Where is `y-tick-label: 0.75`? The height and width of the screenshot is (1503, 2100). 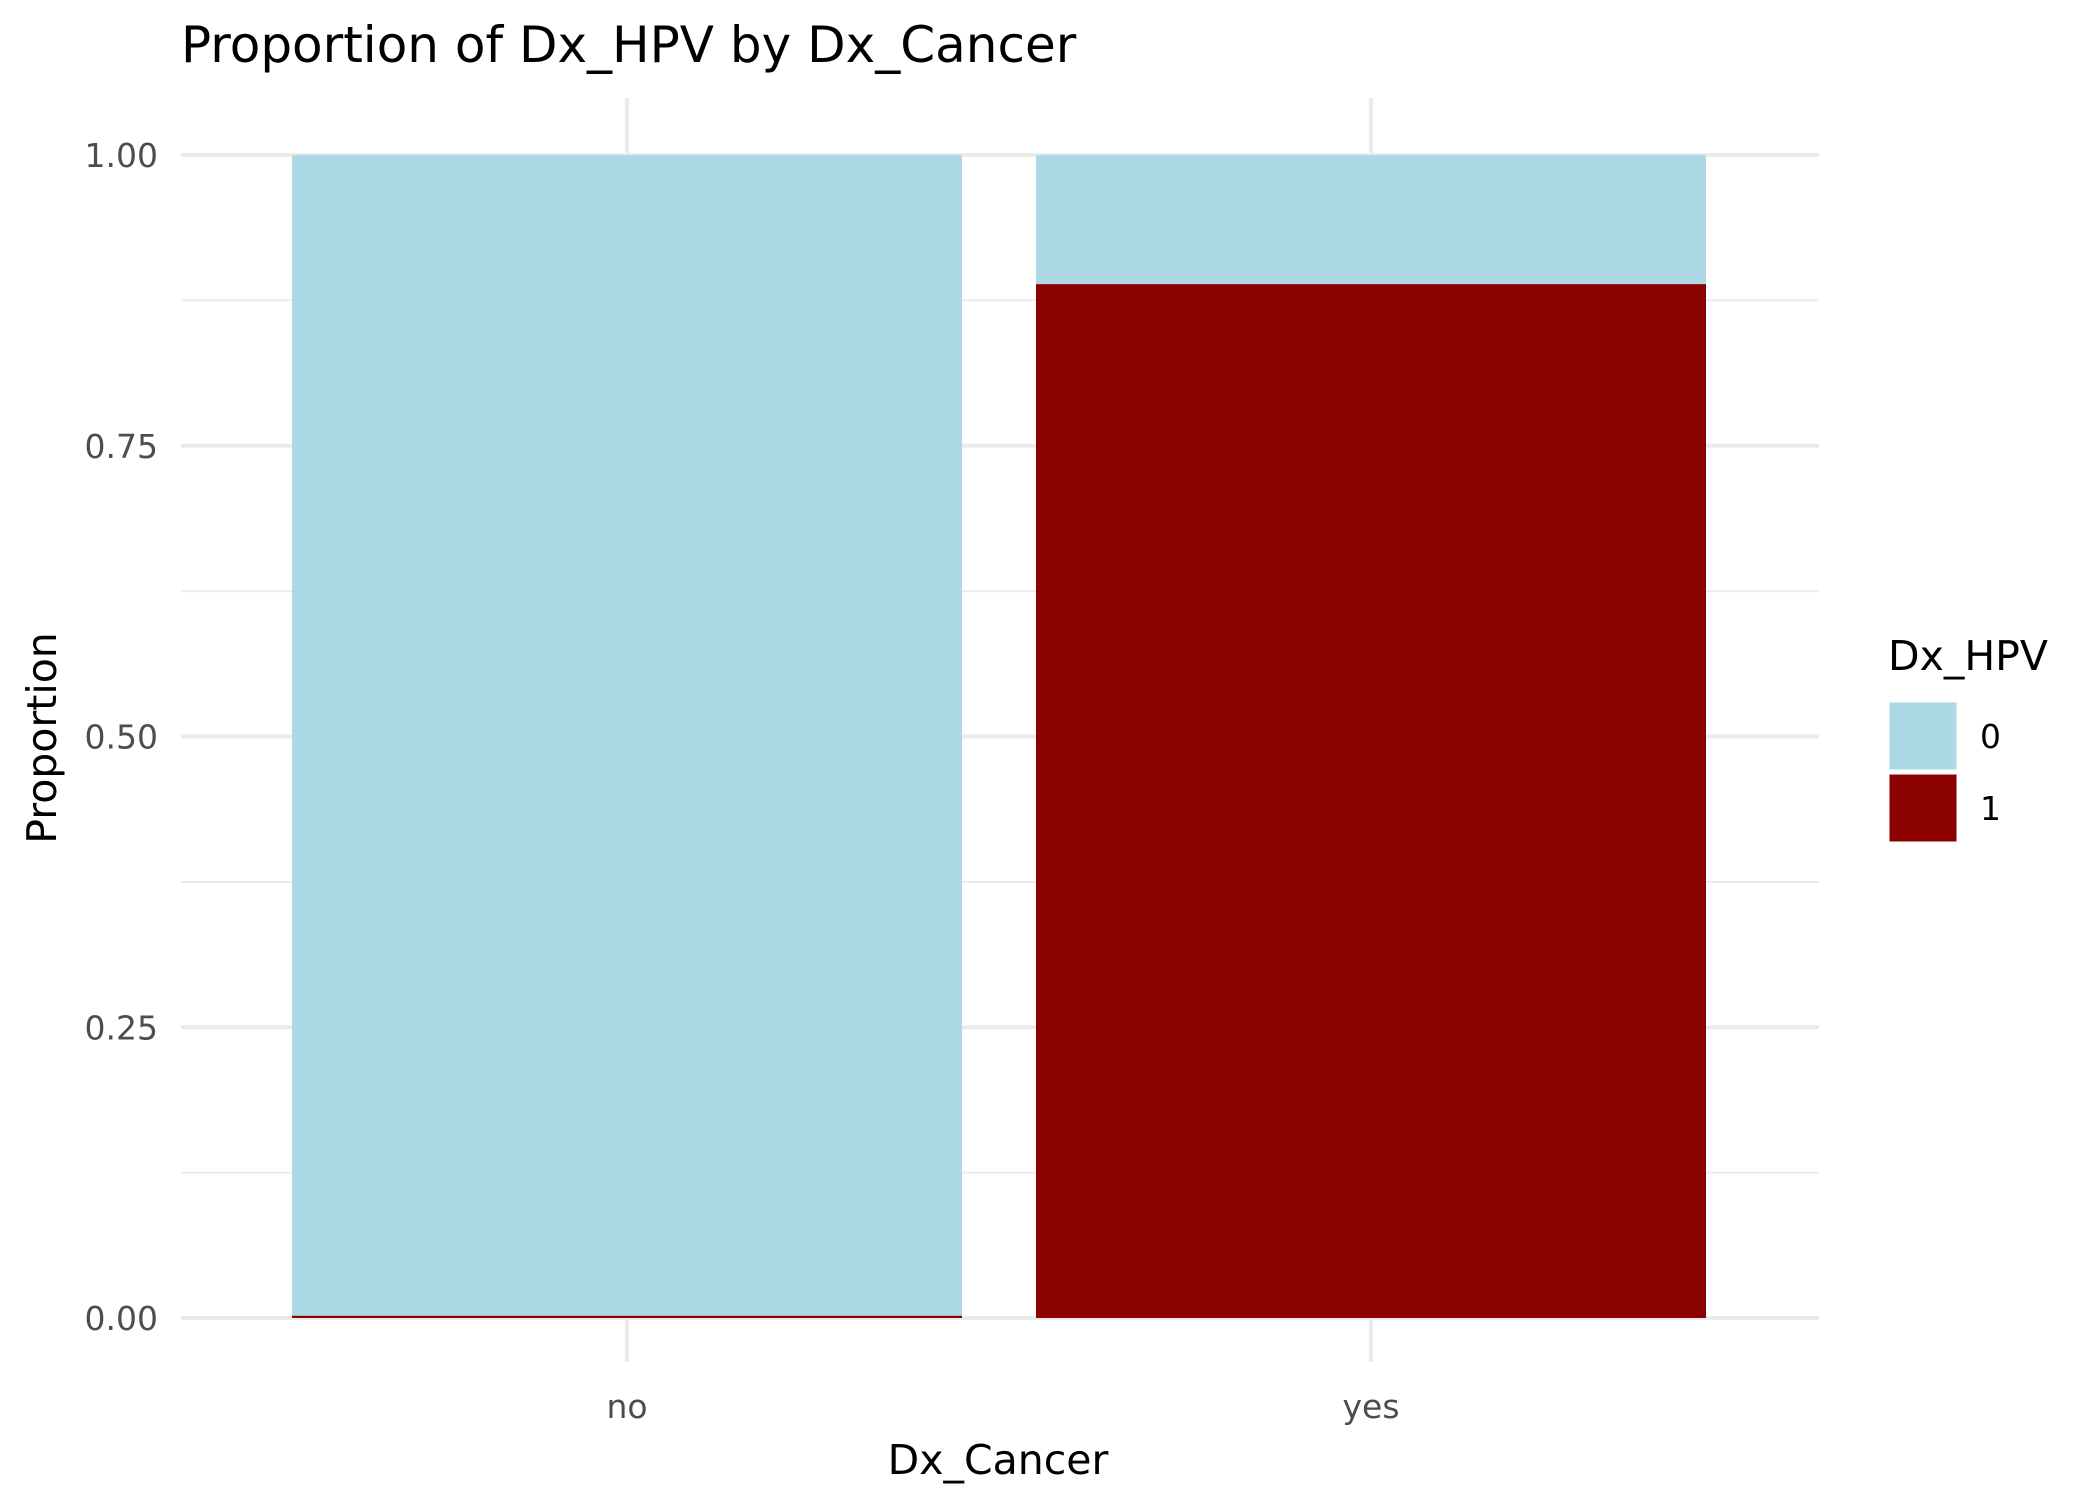 y-tick-label: 0.75 is located at coordinates (121, 446).